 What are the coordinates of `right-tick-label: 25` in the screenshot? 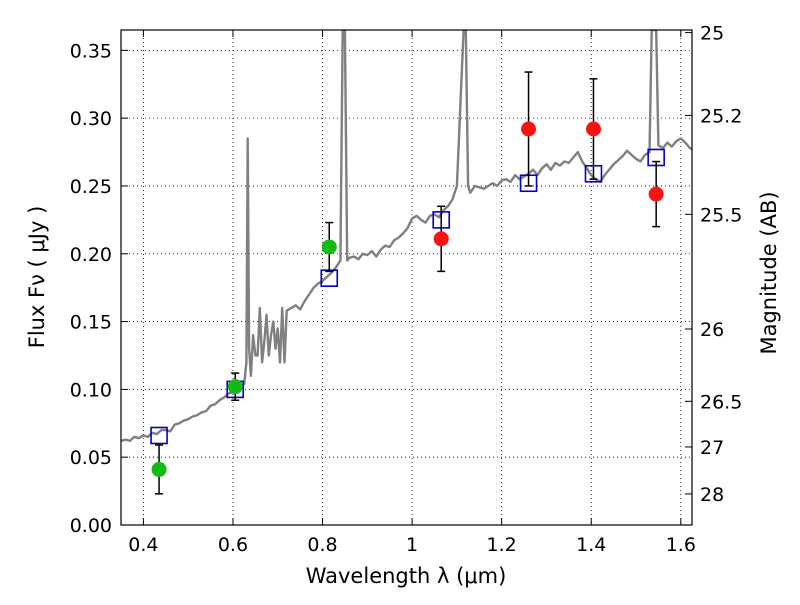 It's located at (712, 34).